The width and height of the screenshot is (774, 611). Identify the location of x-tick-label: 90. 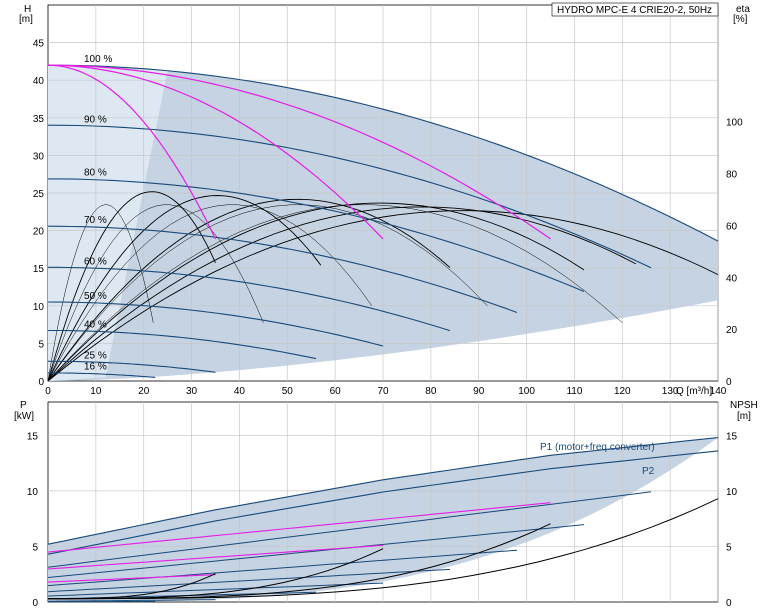
(479, 391).